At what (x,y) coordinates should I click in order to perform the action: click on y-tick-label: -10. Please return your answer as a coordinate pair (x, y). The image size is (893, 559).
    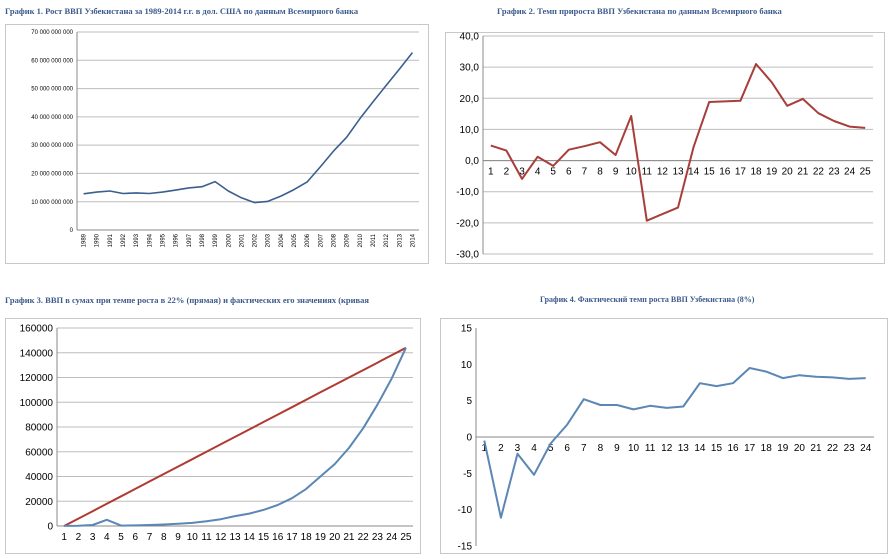
    Looking at the image, I should click on (465, 510).